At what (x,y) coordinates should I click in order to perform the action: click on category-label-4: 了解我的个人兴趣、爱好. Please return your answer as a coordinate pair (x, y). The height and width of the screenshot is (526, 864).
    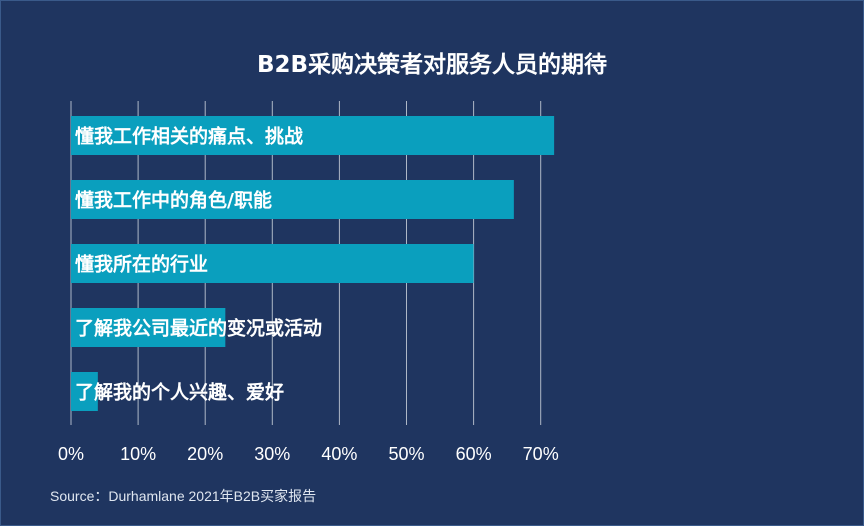
    Looking at the image, I should click on (179, 392).